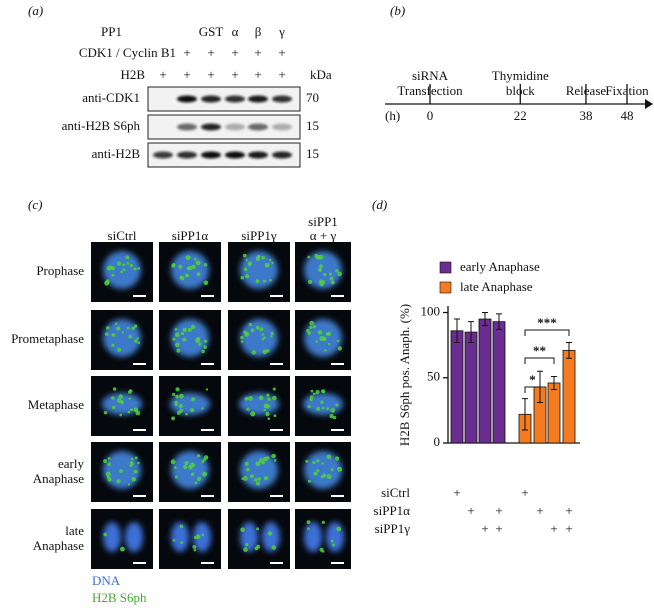 The image size is (654, 611). I want to click on y-tick-label: 0, so click(437, 441).